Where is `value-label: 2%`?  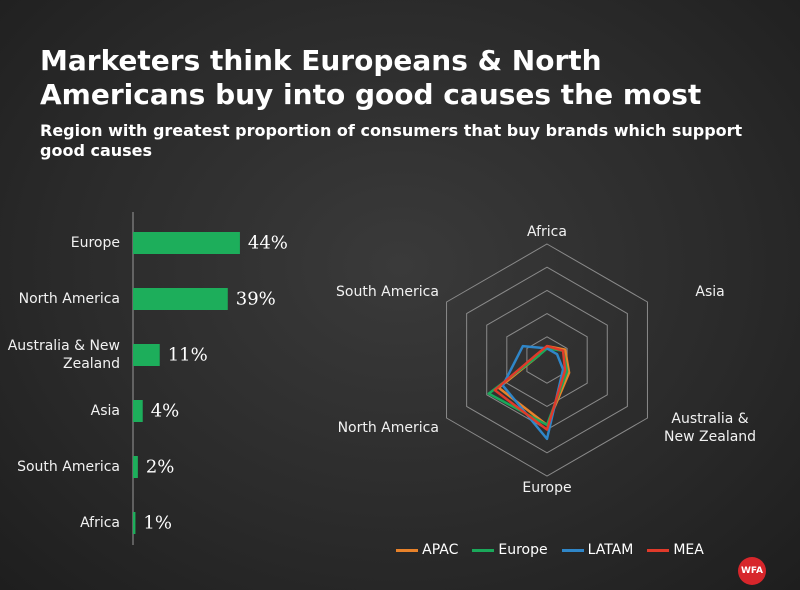
value-label: 2% is located at coordinates (160, 467).